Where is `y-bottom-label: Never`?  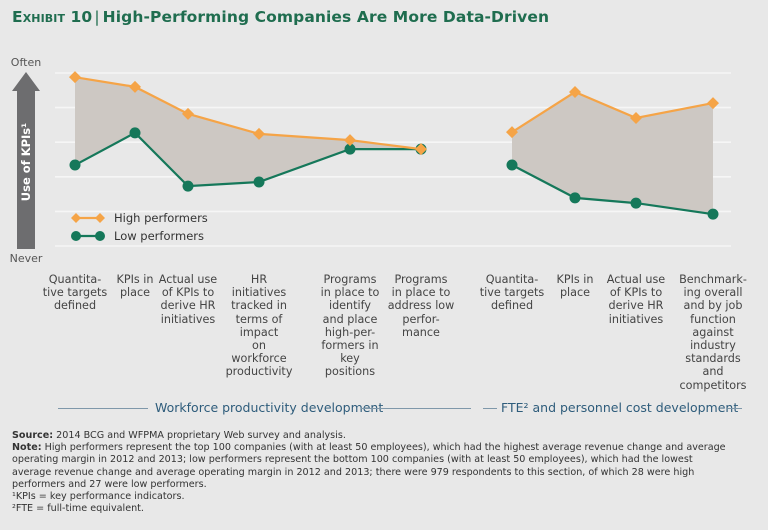
y-bottom-label: Never is located at coordinates (26, 258).